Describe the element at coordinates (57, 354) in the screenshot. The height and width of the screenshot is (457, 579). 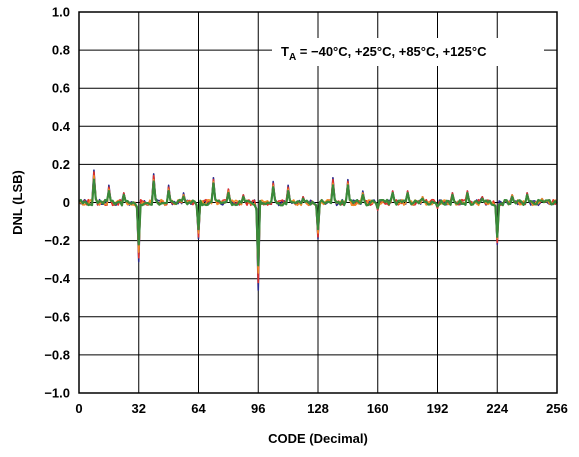
I see `y-tick-label: −0.8` at that location.